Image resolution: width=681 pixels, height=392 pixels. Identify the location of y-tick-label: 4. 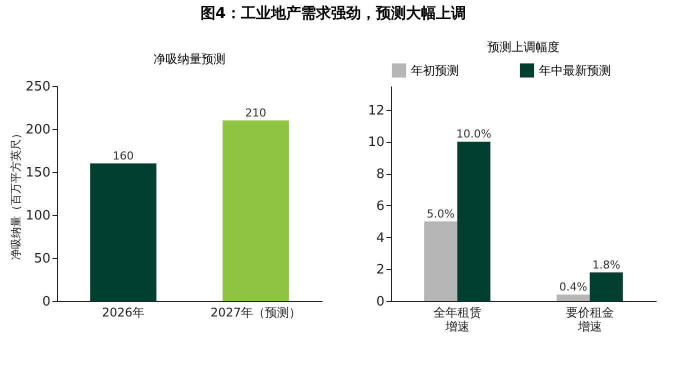
(380, 238).